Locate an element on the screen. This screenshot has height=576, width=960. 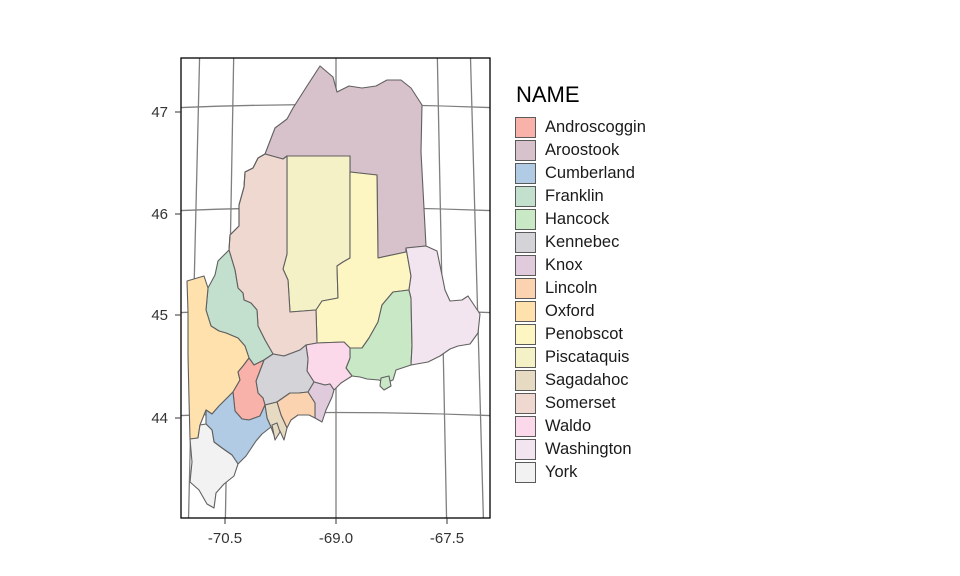
legend-label: Knox is located at coordinates (564, 265).